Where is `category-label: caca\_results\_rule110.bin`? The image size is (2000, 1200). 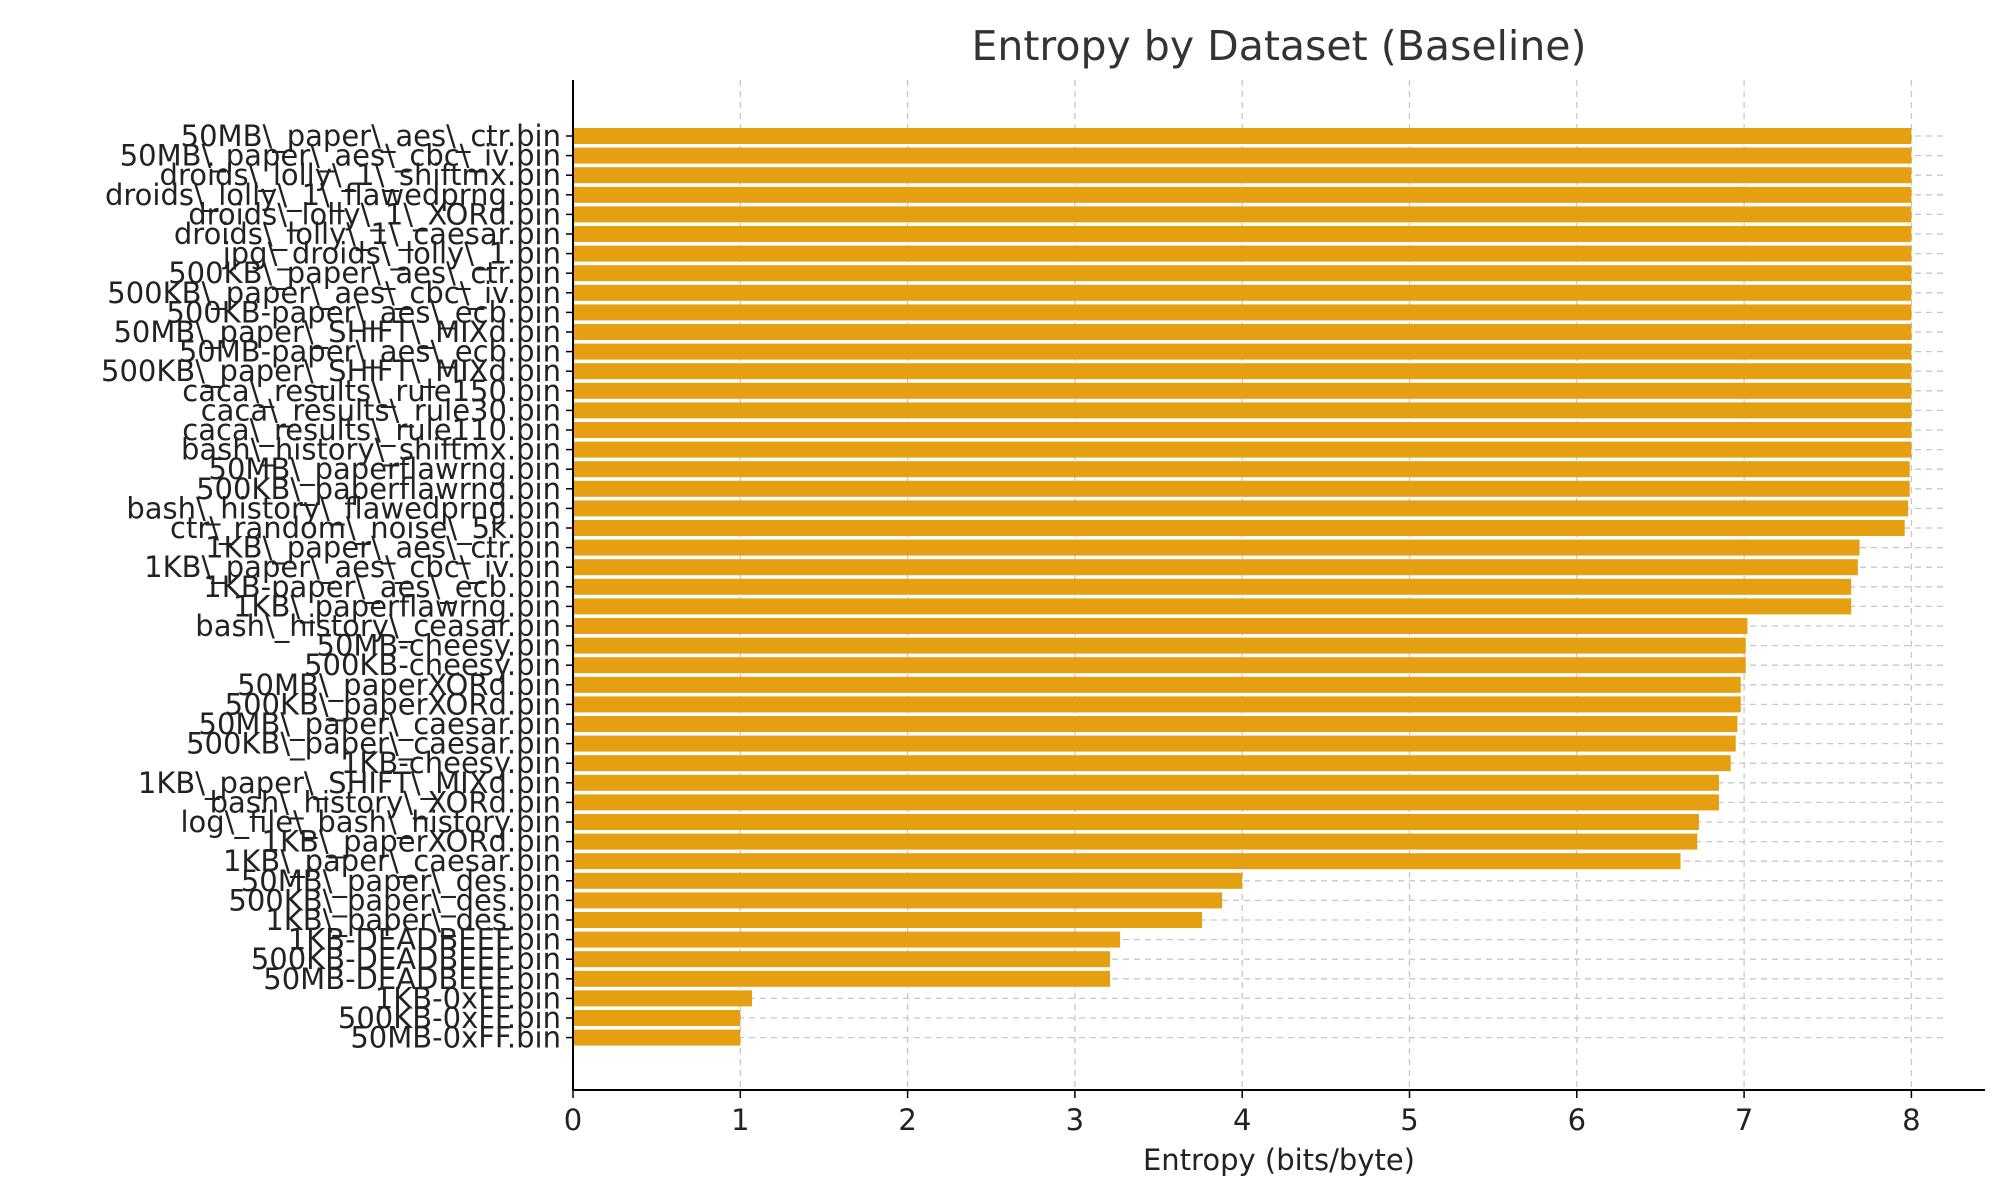
category-label: caca\_results\_rule110.bin is located at coordinates (371, 430).